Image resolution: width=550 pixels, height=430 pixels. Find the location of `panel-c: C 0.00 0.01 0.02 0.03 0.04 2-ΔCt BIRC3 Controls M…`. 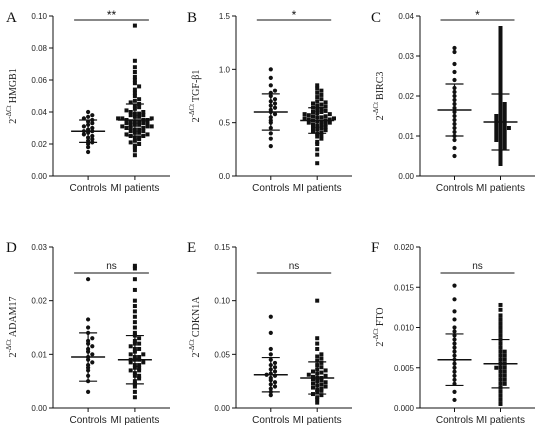

panel-c: C 0.00 0.01 0.02 0.03 0.04 2-ΔCt BIRC3 Controls M… is located at coordinates (453, 101).